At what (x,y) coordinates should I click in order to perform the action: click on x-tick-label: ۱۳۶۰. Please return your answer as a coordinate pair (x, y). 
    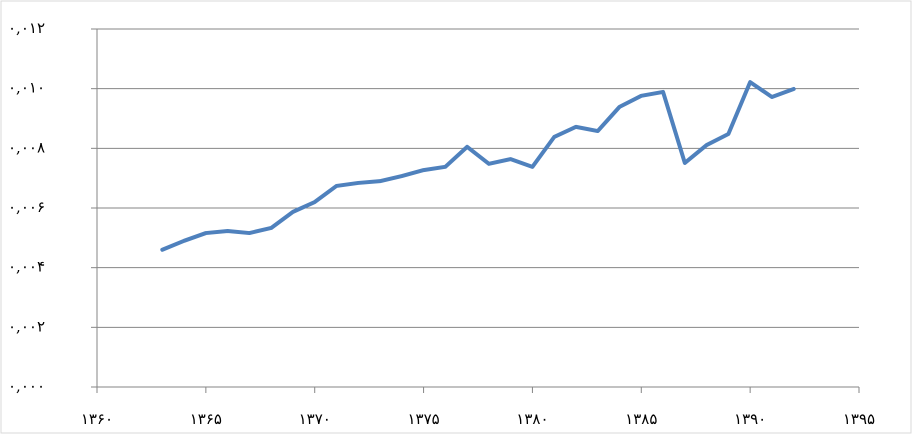
    Looking at the image, I should click on (97, 419).